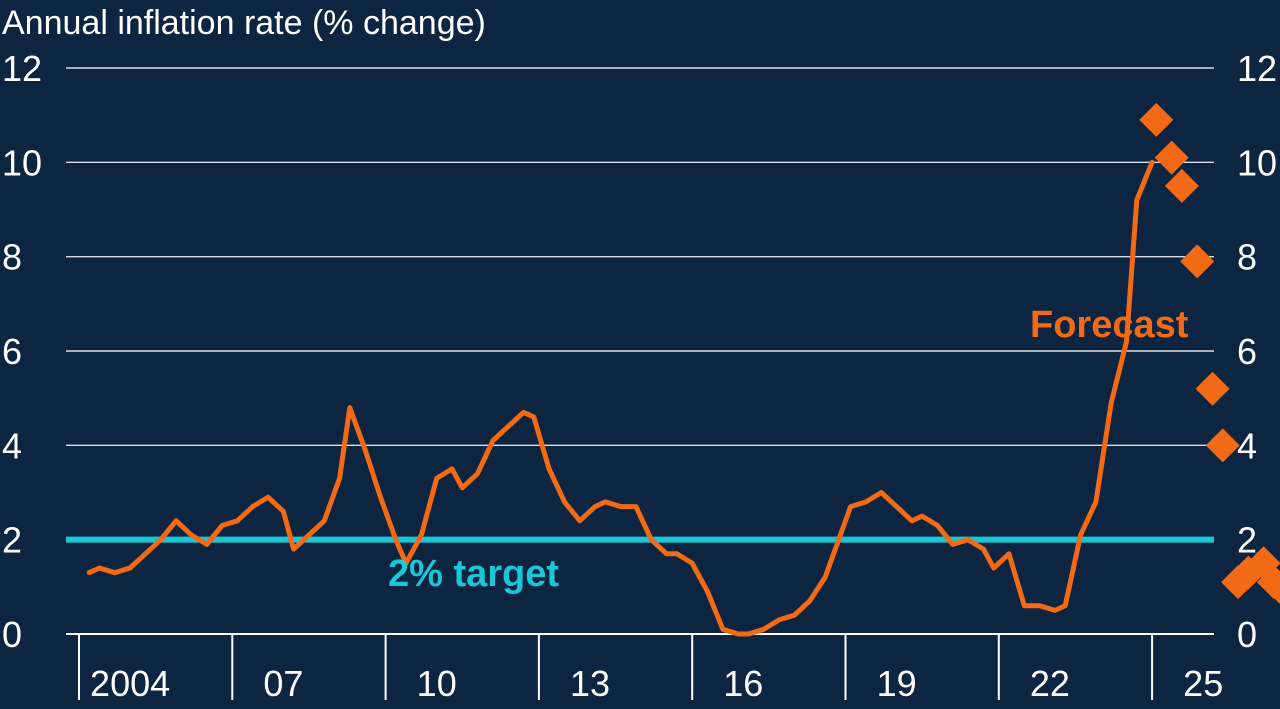 This screenshot has height=709, width=1280. Describe the element at coordinates (1247, 257) in the screenshot. I see `y-tick-label-right: 8` at that location.